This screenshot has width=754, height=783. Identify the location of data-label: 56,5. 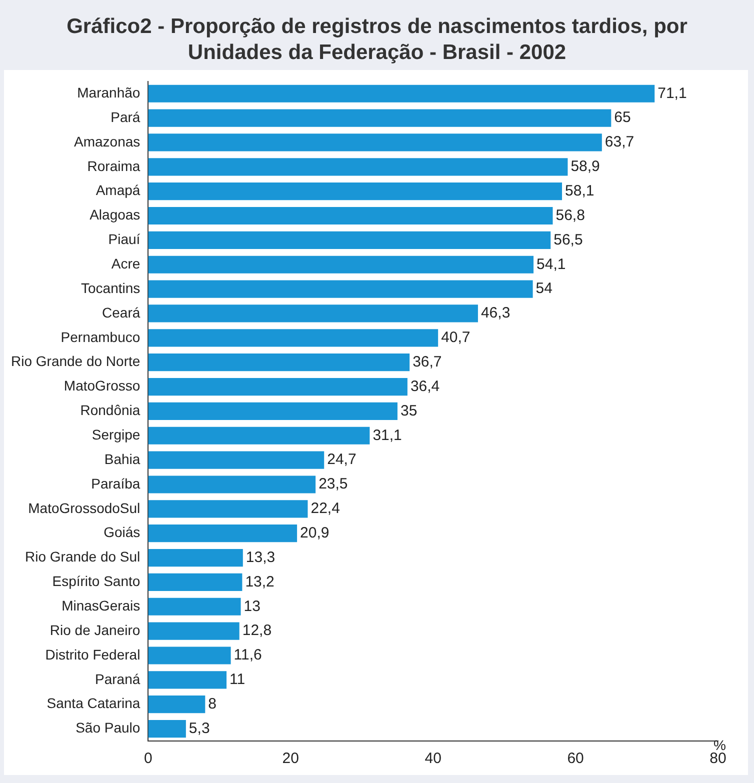
(568, 239).